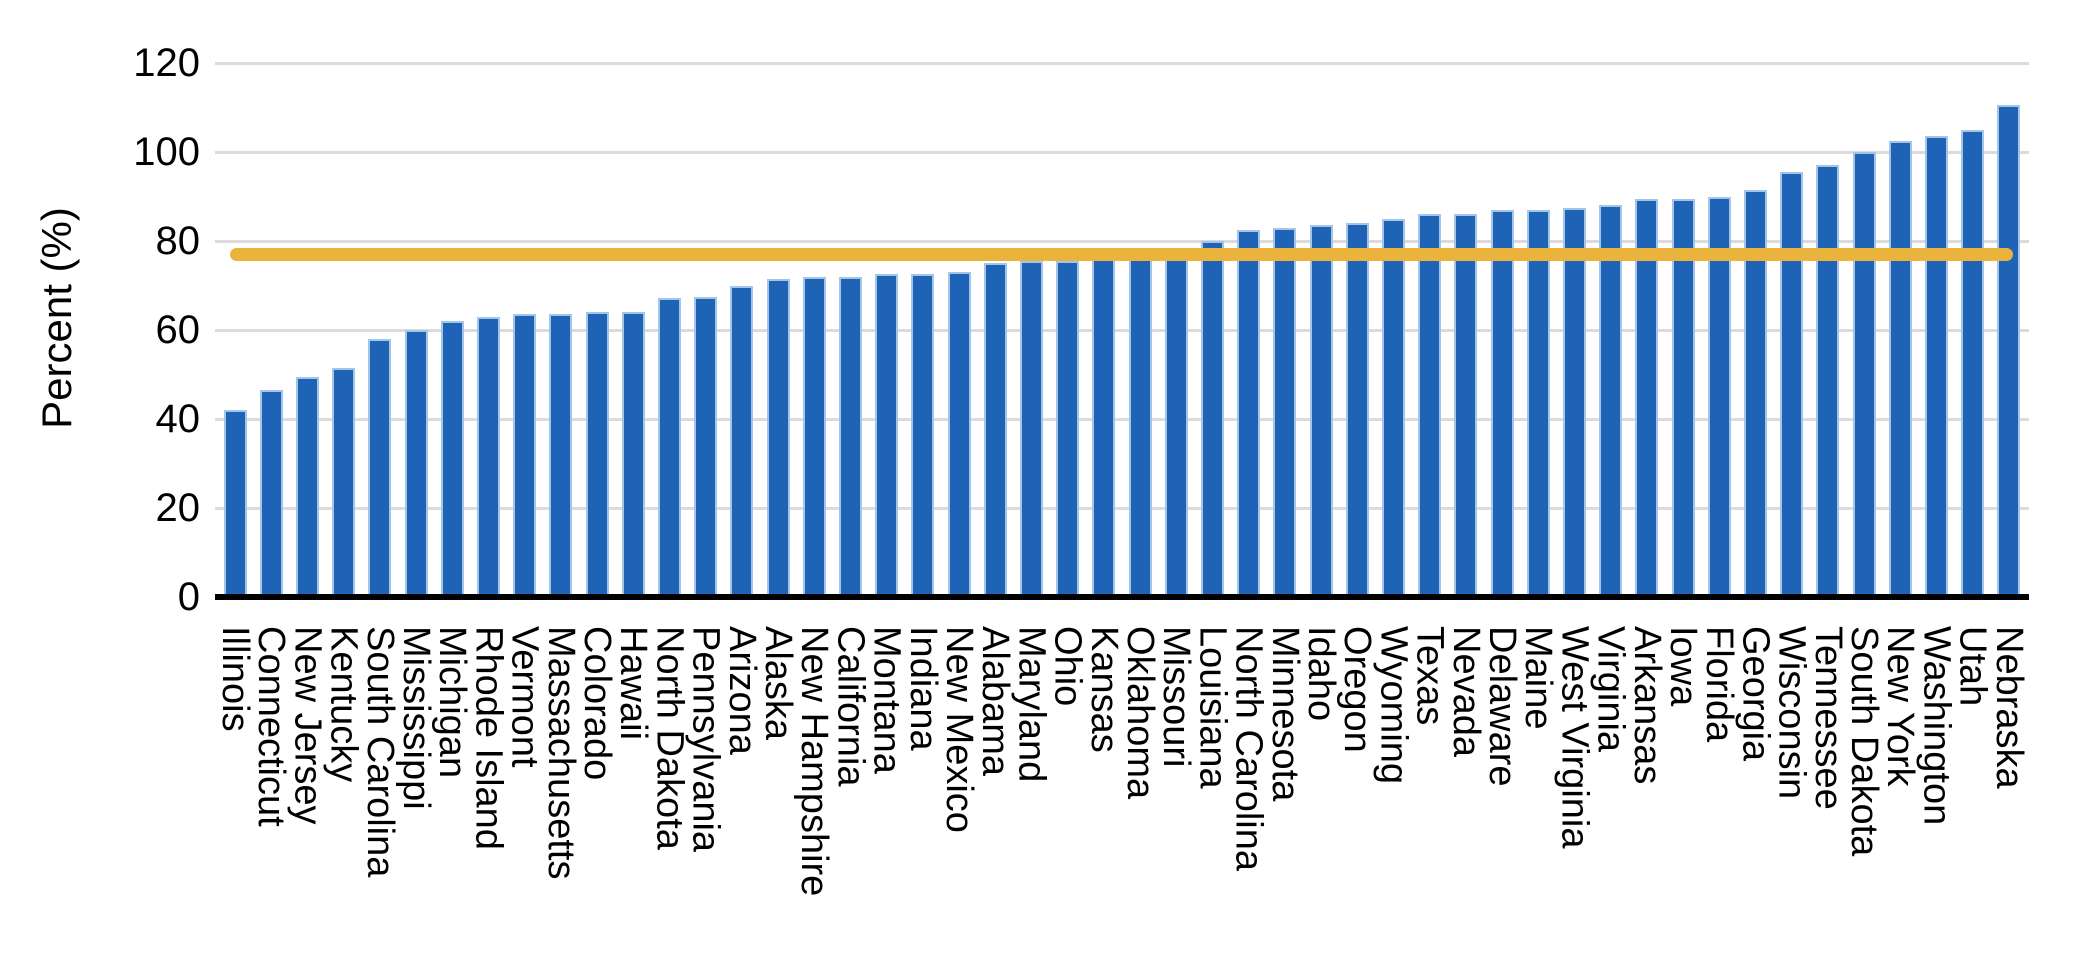  I want to click on y-tick-label-120: 120, so click(166, 63).